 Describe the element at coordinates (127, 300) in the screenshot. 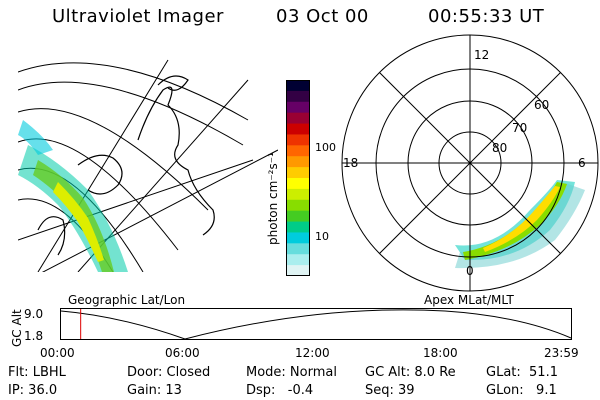

I see `geographic-map-label: Geographic Lat/Lon` at that location.